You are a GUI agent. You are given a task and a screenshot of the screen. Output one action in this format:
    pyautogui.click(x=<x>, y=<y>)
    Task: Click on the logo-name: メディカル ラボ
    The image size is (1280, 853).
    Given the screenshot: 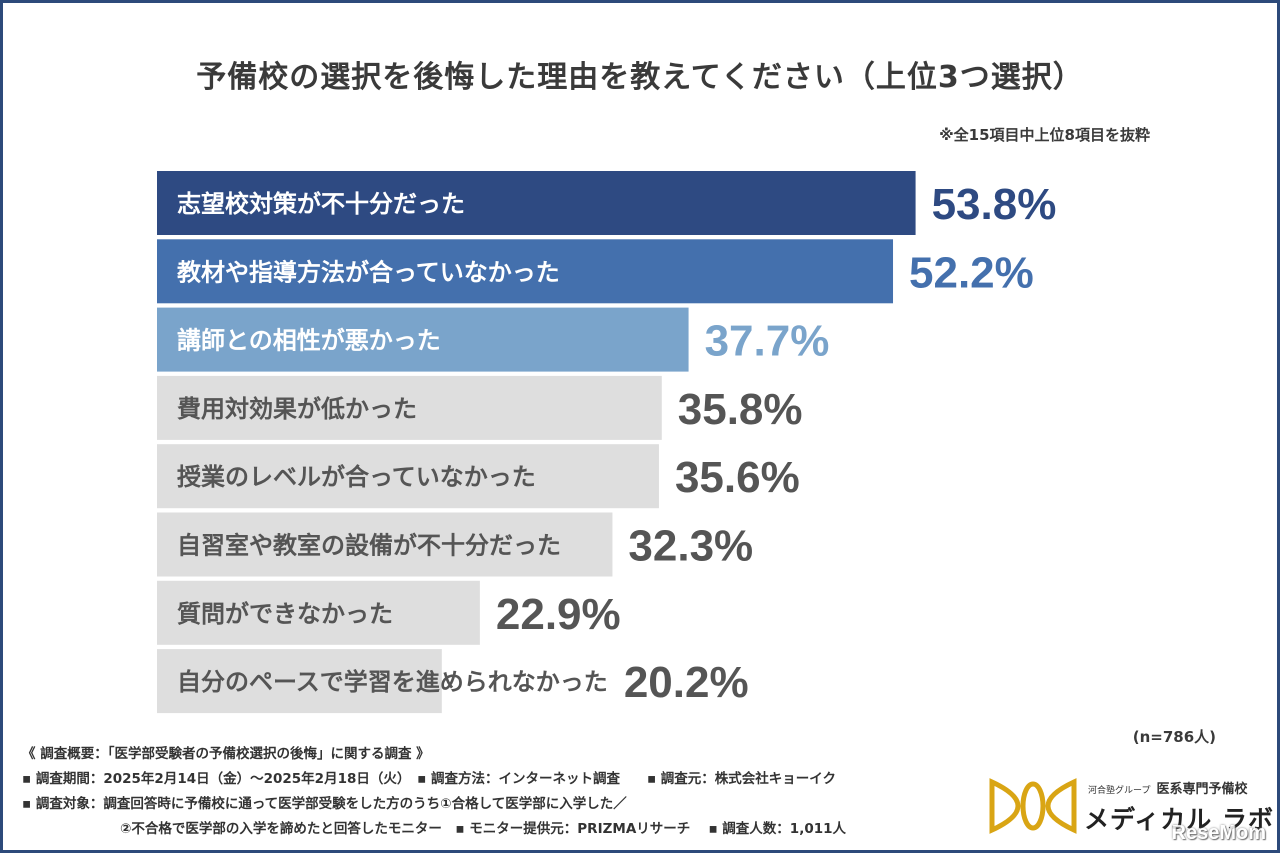 What is the action you would take?
    pyautogui.click(x=1179, y=819)
    